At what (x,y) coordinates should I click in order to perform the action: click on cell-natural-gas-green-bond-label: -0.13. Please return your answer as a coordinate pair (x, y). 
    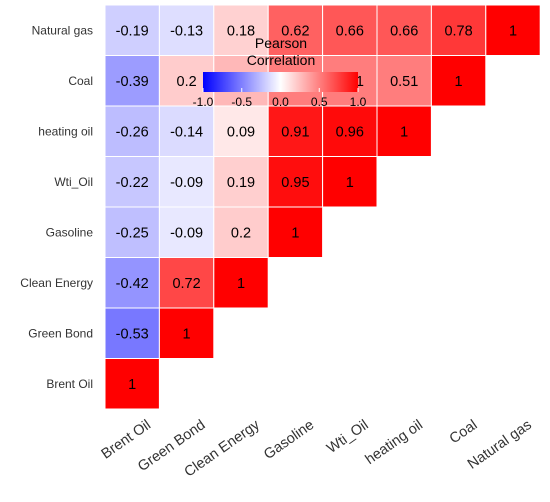
    Looking at the image, I should click on (186, 31).